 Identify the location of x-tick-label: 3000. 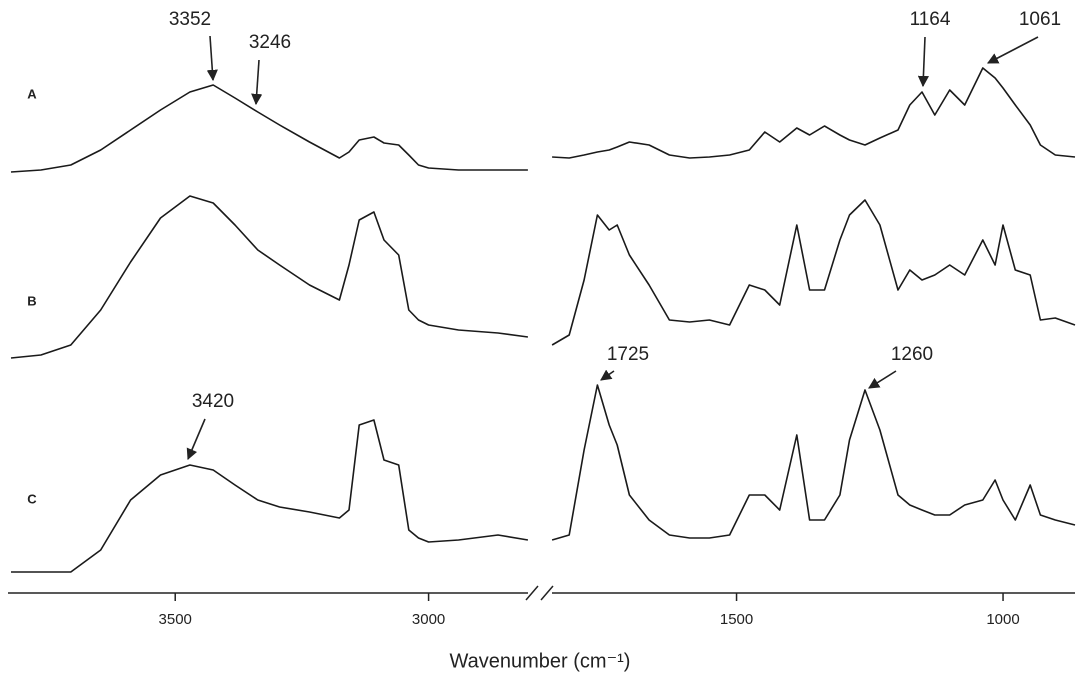
(428, 619).